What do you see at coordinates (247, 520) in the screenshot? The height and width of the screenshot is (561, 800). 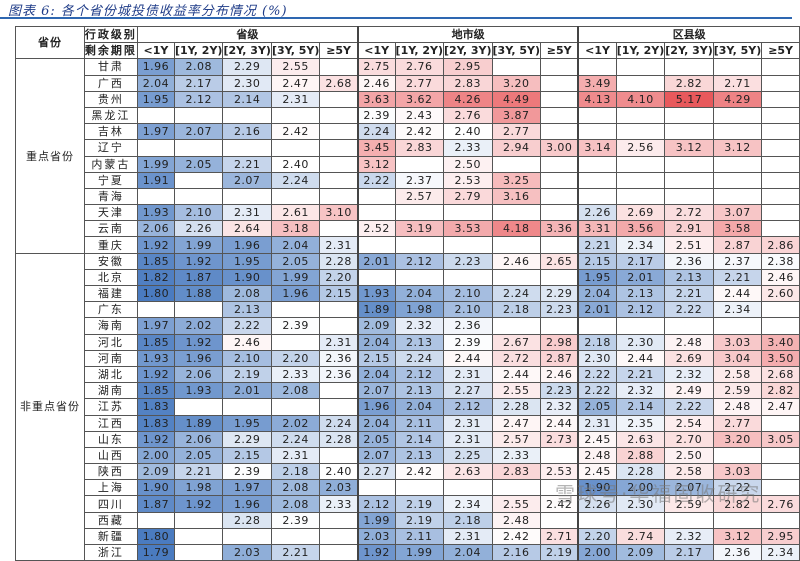 I see `yield-cell: 2.28` at bounding box center [247, 520].